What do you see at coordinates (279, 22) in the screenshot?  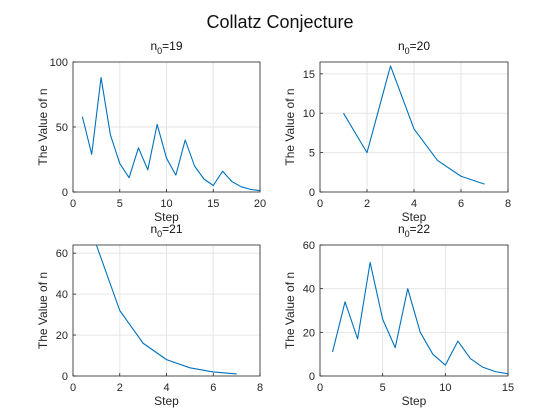 I see `figure-title: Collatz Conjecture` at bounding box center [279, 22].